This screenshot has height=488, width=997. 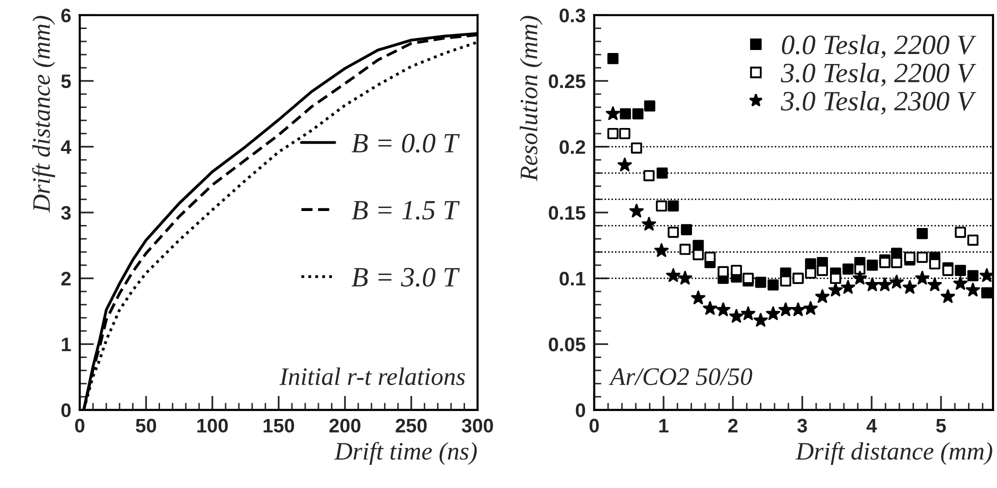 What do you see at coordinates (344, 425) in the screenshot?
I see `x-tick-label: 200` at bounding box center [344, 425].